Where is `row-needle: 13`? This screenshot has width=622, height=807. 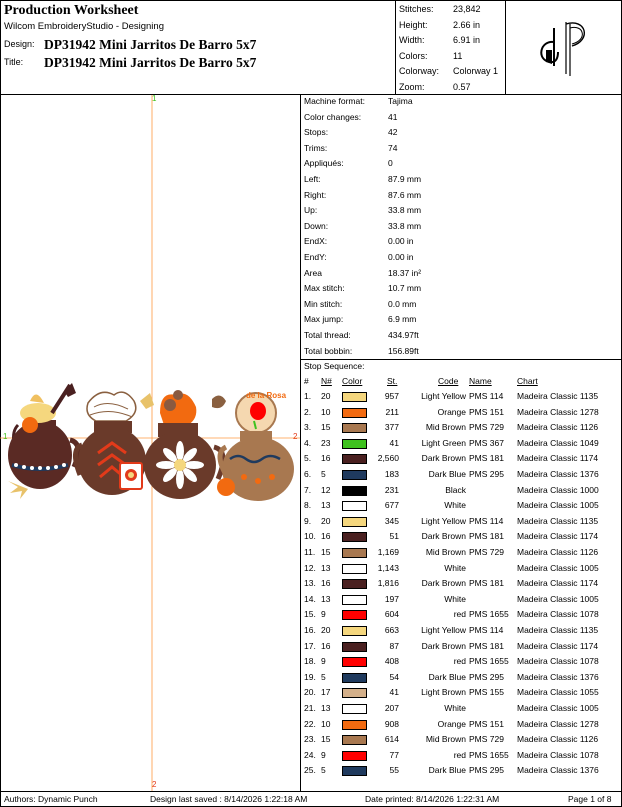 row-needle: 13 is located at coordinates (326, 567).